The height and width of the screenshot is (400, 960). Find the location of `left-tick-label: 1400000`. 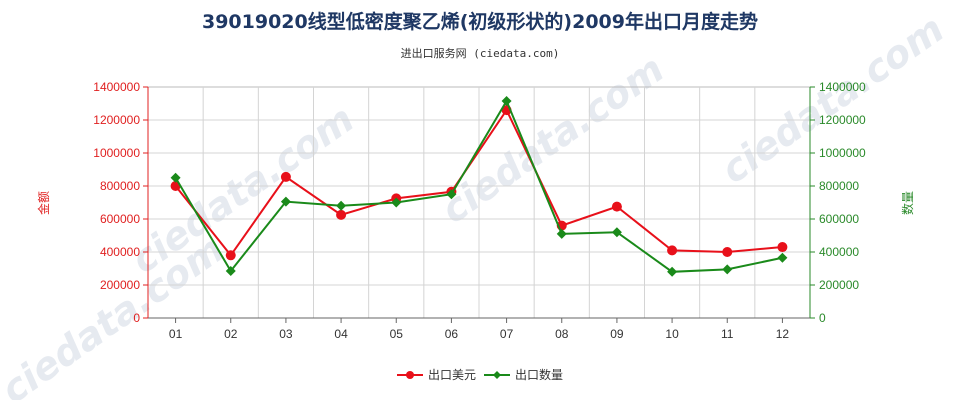

left-tick-label: 1400000 is located at coordinates (116, 87).